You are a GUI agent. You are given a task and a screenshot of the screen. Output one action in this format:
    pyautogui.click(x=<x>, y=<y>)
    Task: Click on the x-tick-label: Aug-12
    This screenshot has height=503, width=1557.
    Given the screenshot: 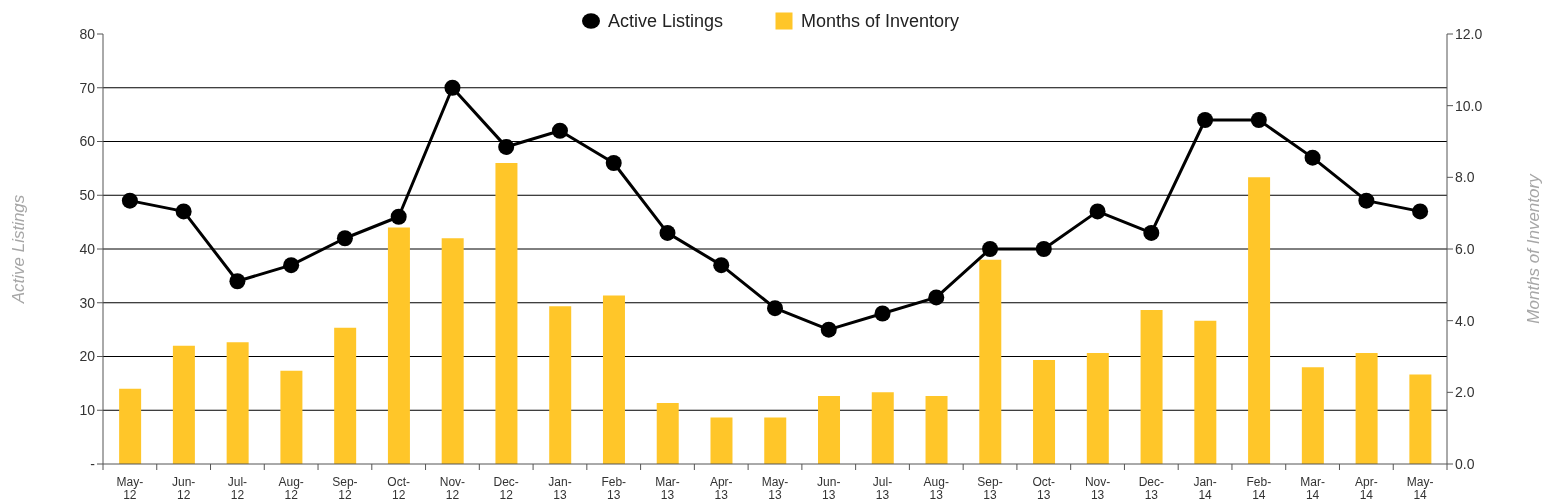 What is the action you would take?
    pyautogui.click(x=291, y=488)
    